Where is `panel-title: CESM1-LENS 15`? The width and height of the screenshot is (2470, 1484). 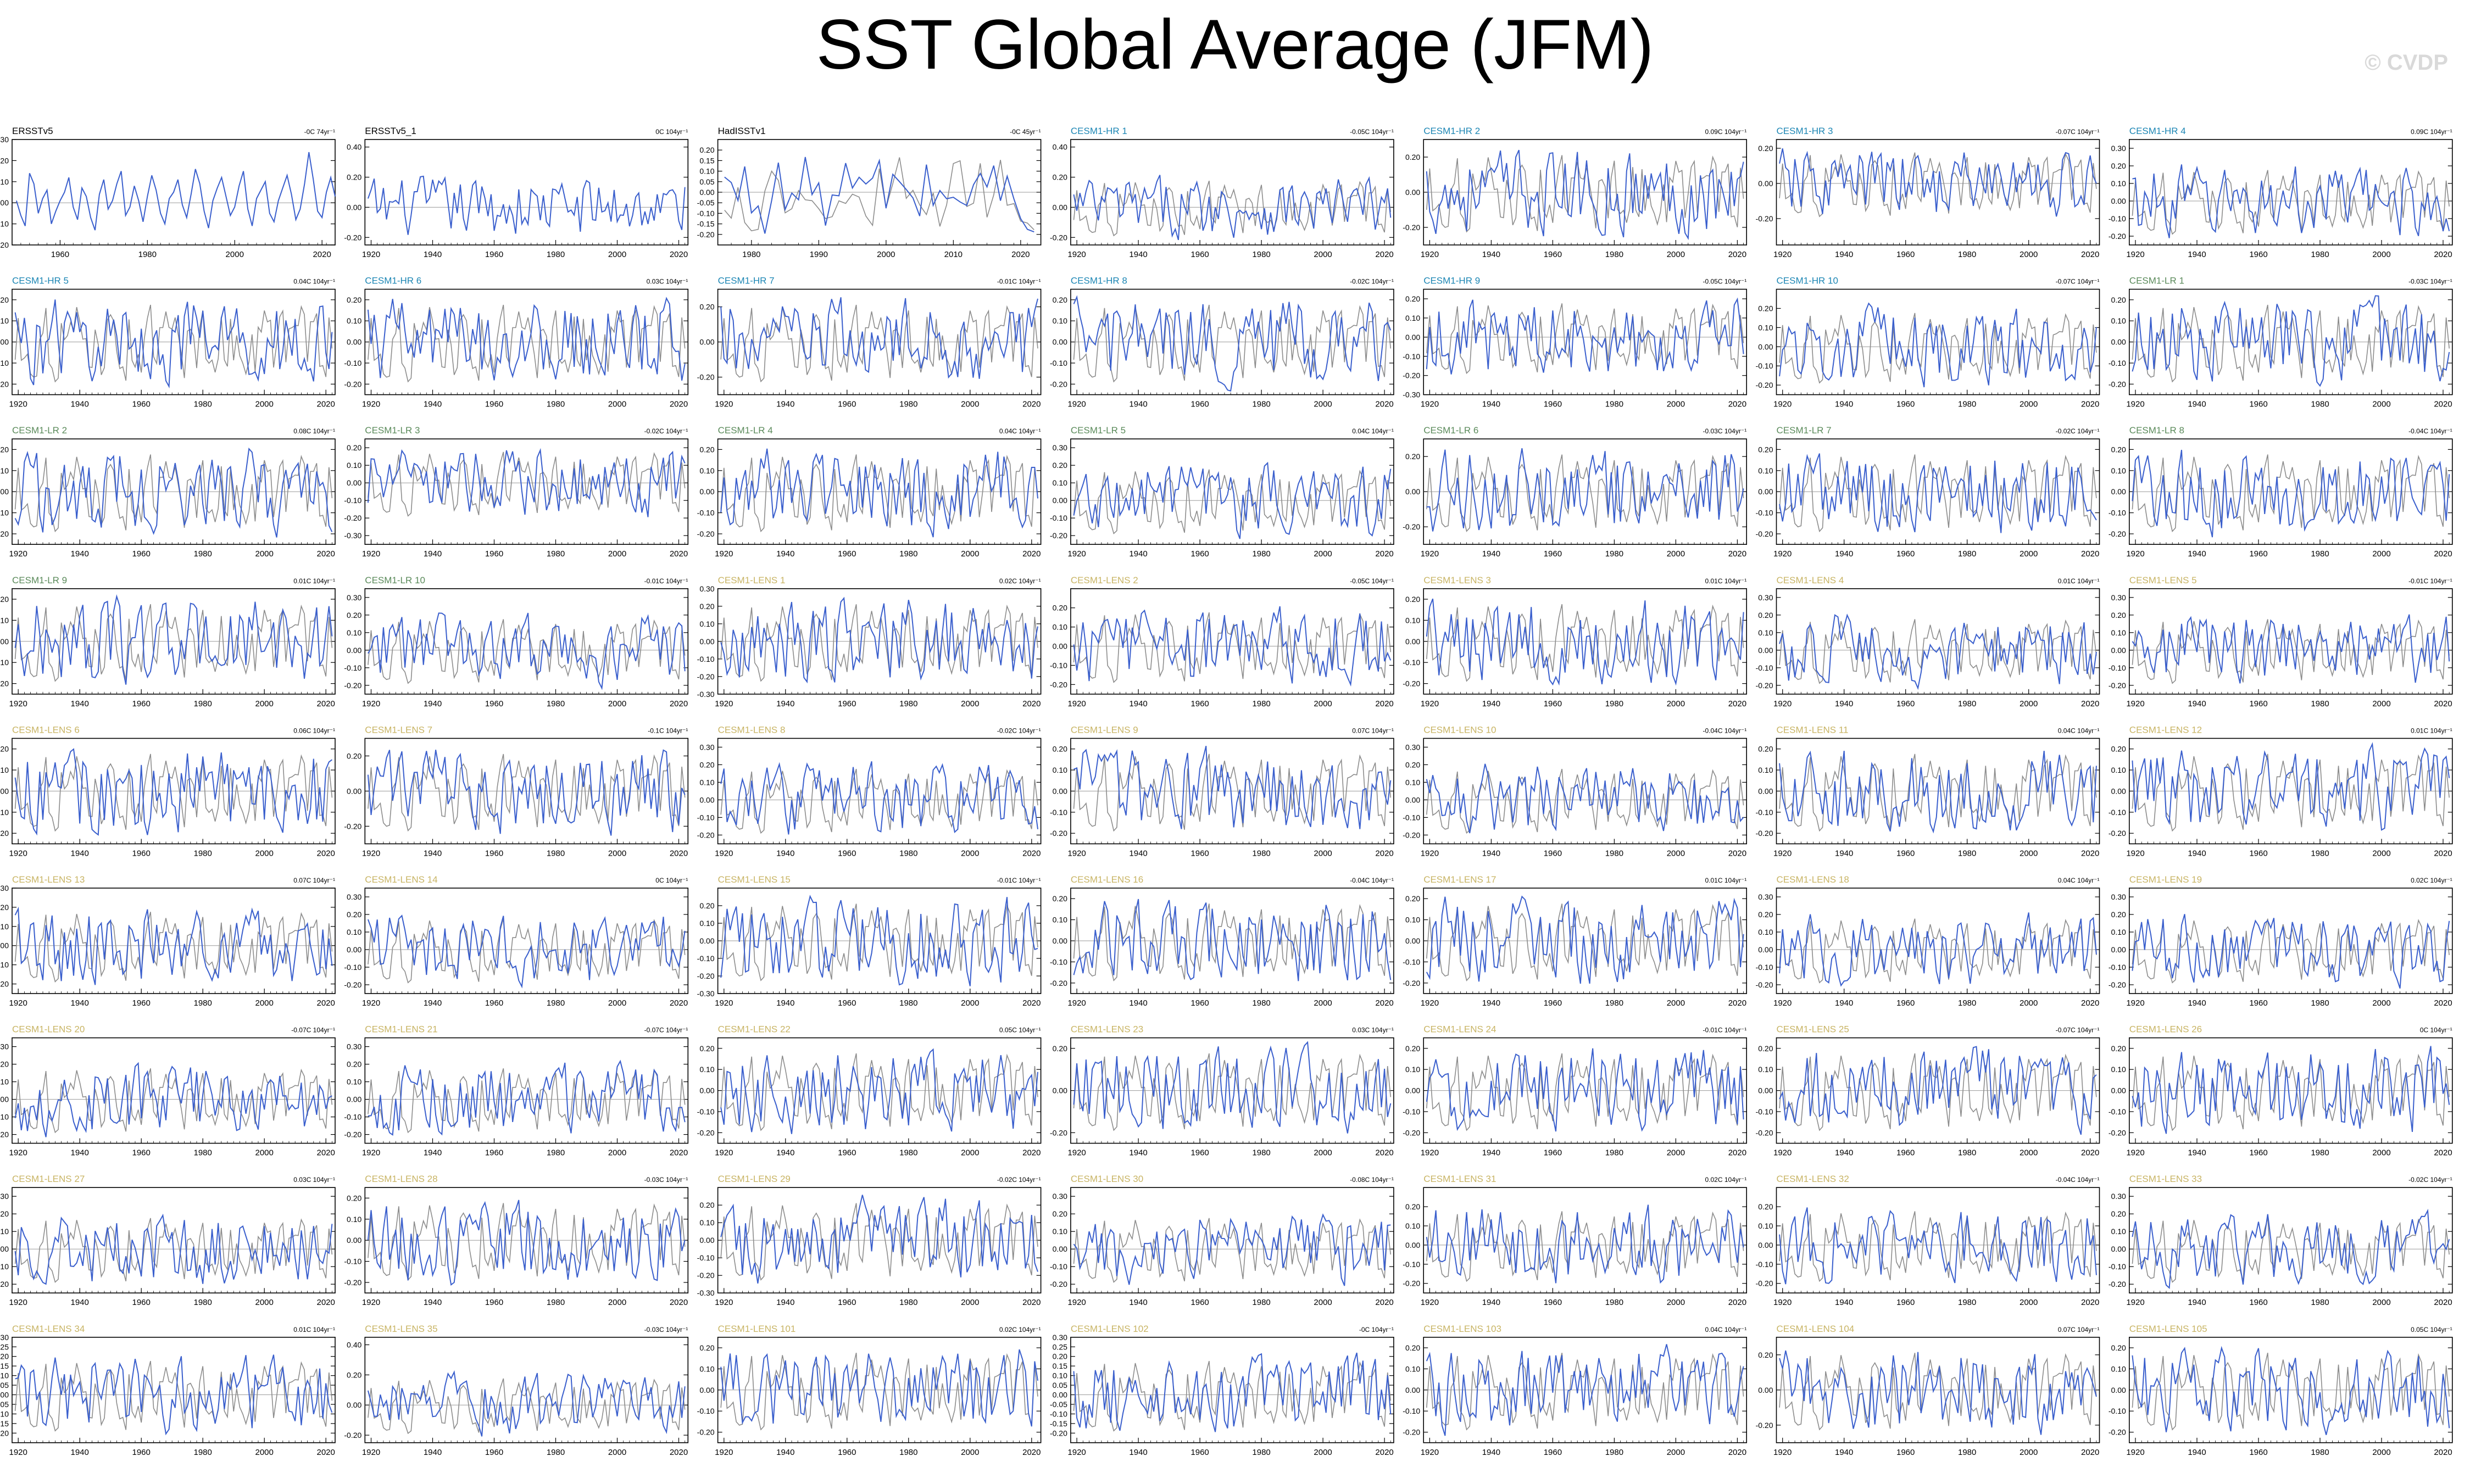 panel-title: CESM1-LENS 15 is located at coordinates (754, 879).